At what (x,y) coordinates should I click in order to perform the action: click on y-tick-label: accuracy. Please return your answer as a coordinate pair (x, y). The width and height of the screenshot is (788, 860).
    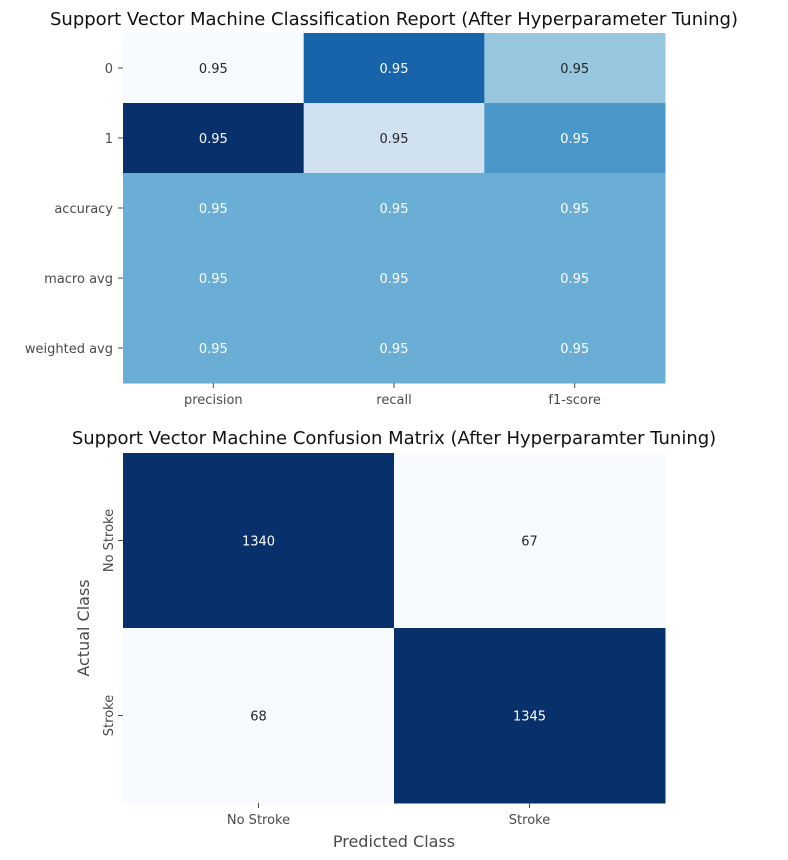
    Looking at the image, I should click on (83, 209).